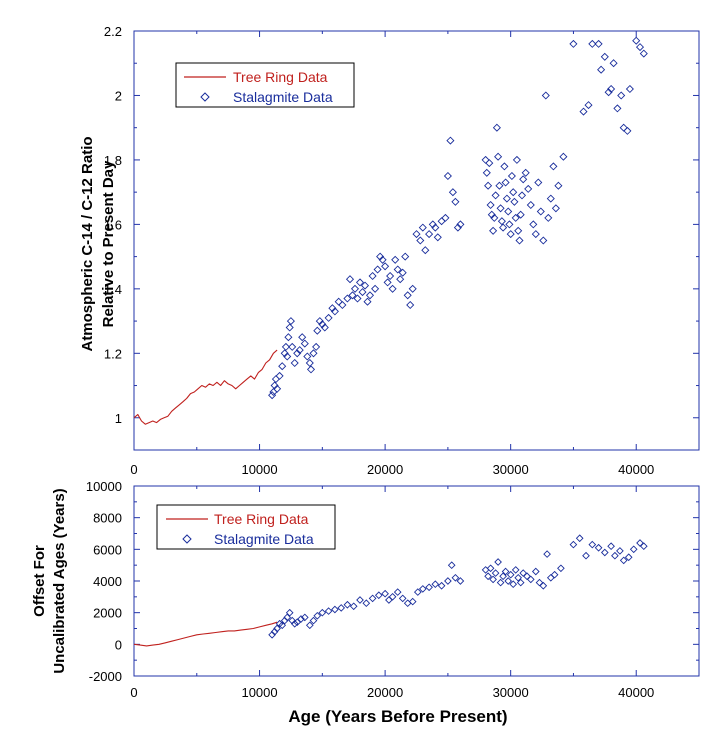 The width and height of the screenshot is (706, 735). What do you see at coordinates (385, 469) in the screenshot?
I see `x-tick-label: 20000` at bounding box center [385, 469].